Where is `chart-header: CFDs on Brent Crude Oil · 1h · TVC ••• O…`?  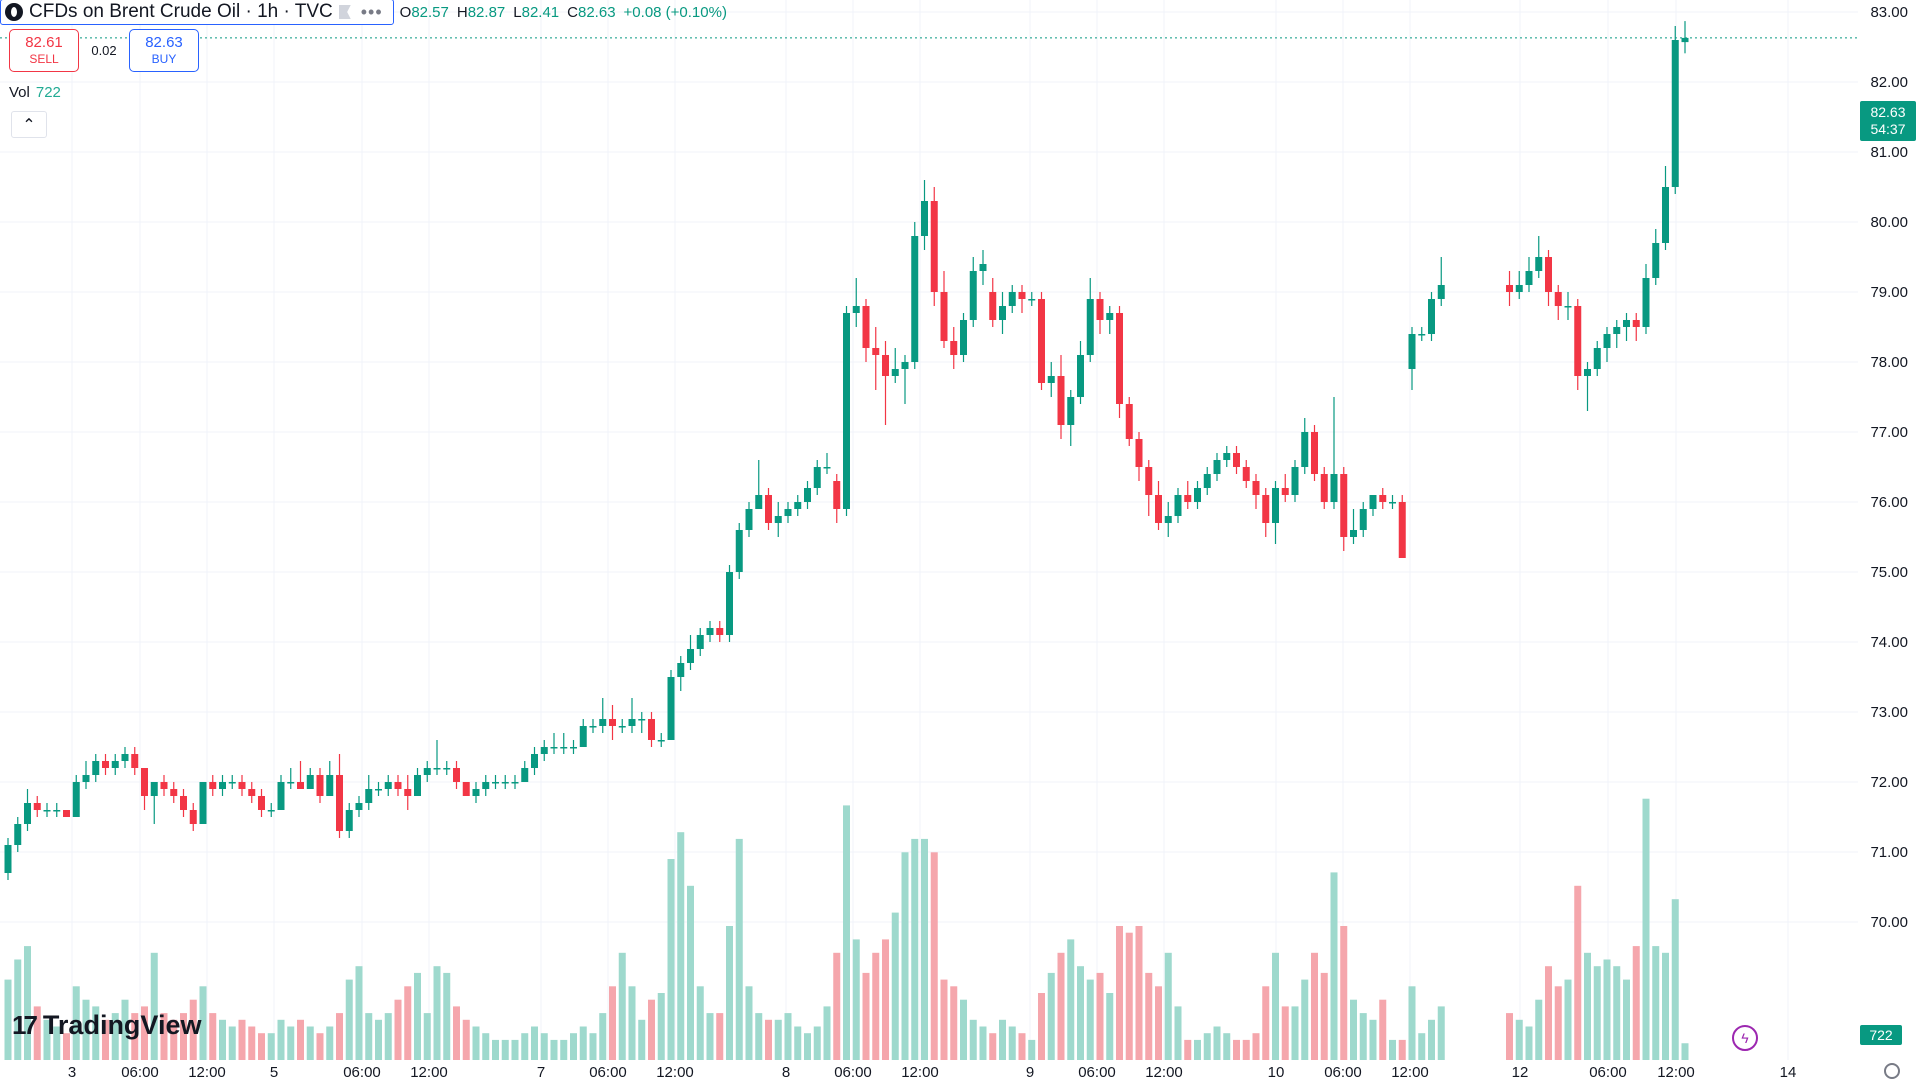 chart-header: CFDs on Brent Crude Oil · 1h · TVC ••• O… is located at coordinates (363, 12).